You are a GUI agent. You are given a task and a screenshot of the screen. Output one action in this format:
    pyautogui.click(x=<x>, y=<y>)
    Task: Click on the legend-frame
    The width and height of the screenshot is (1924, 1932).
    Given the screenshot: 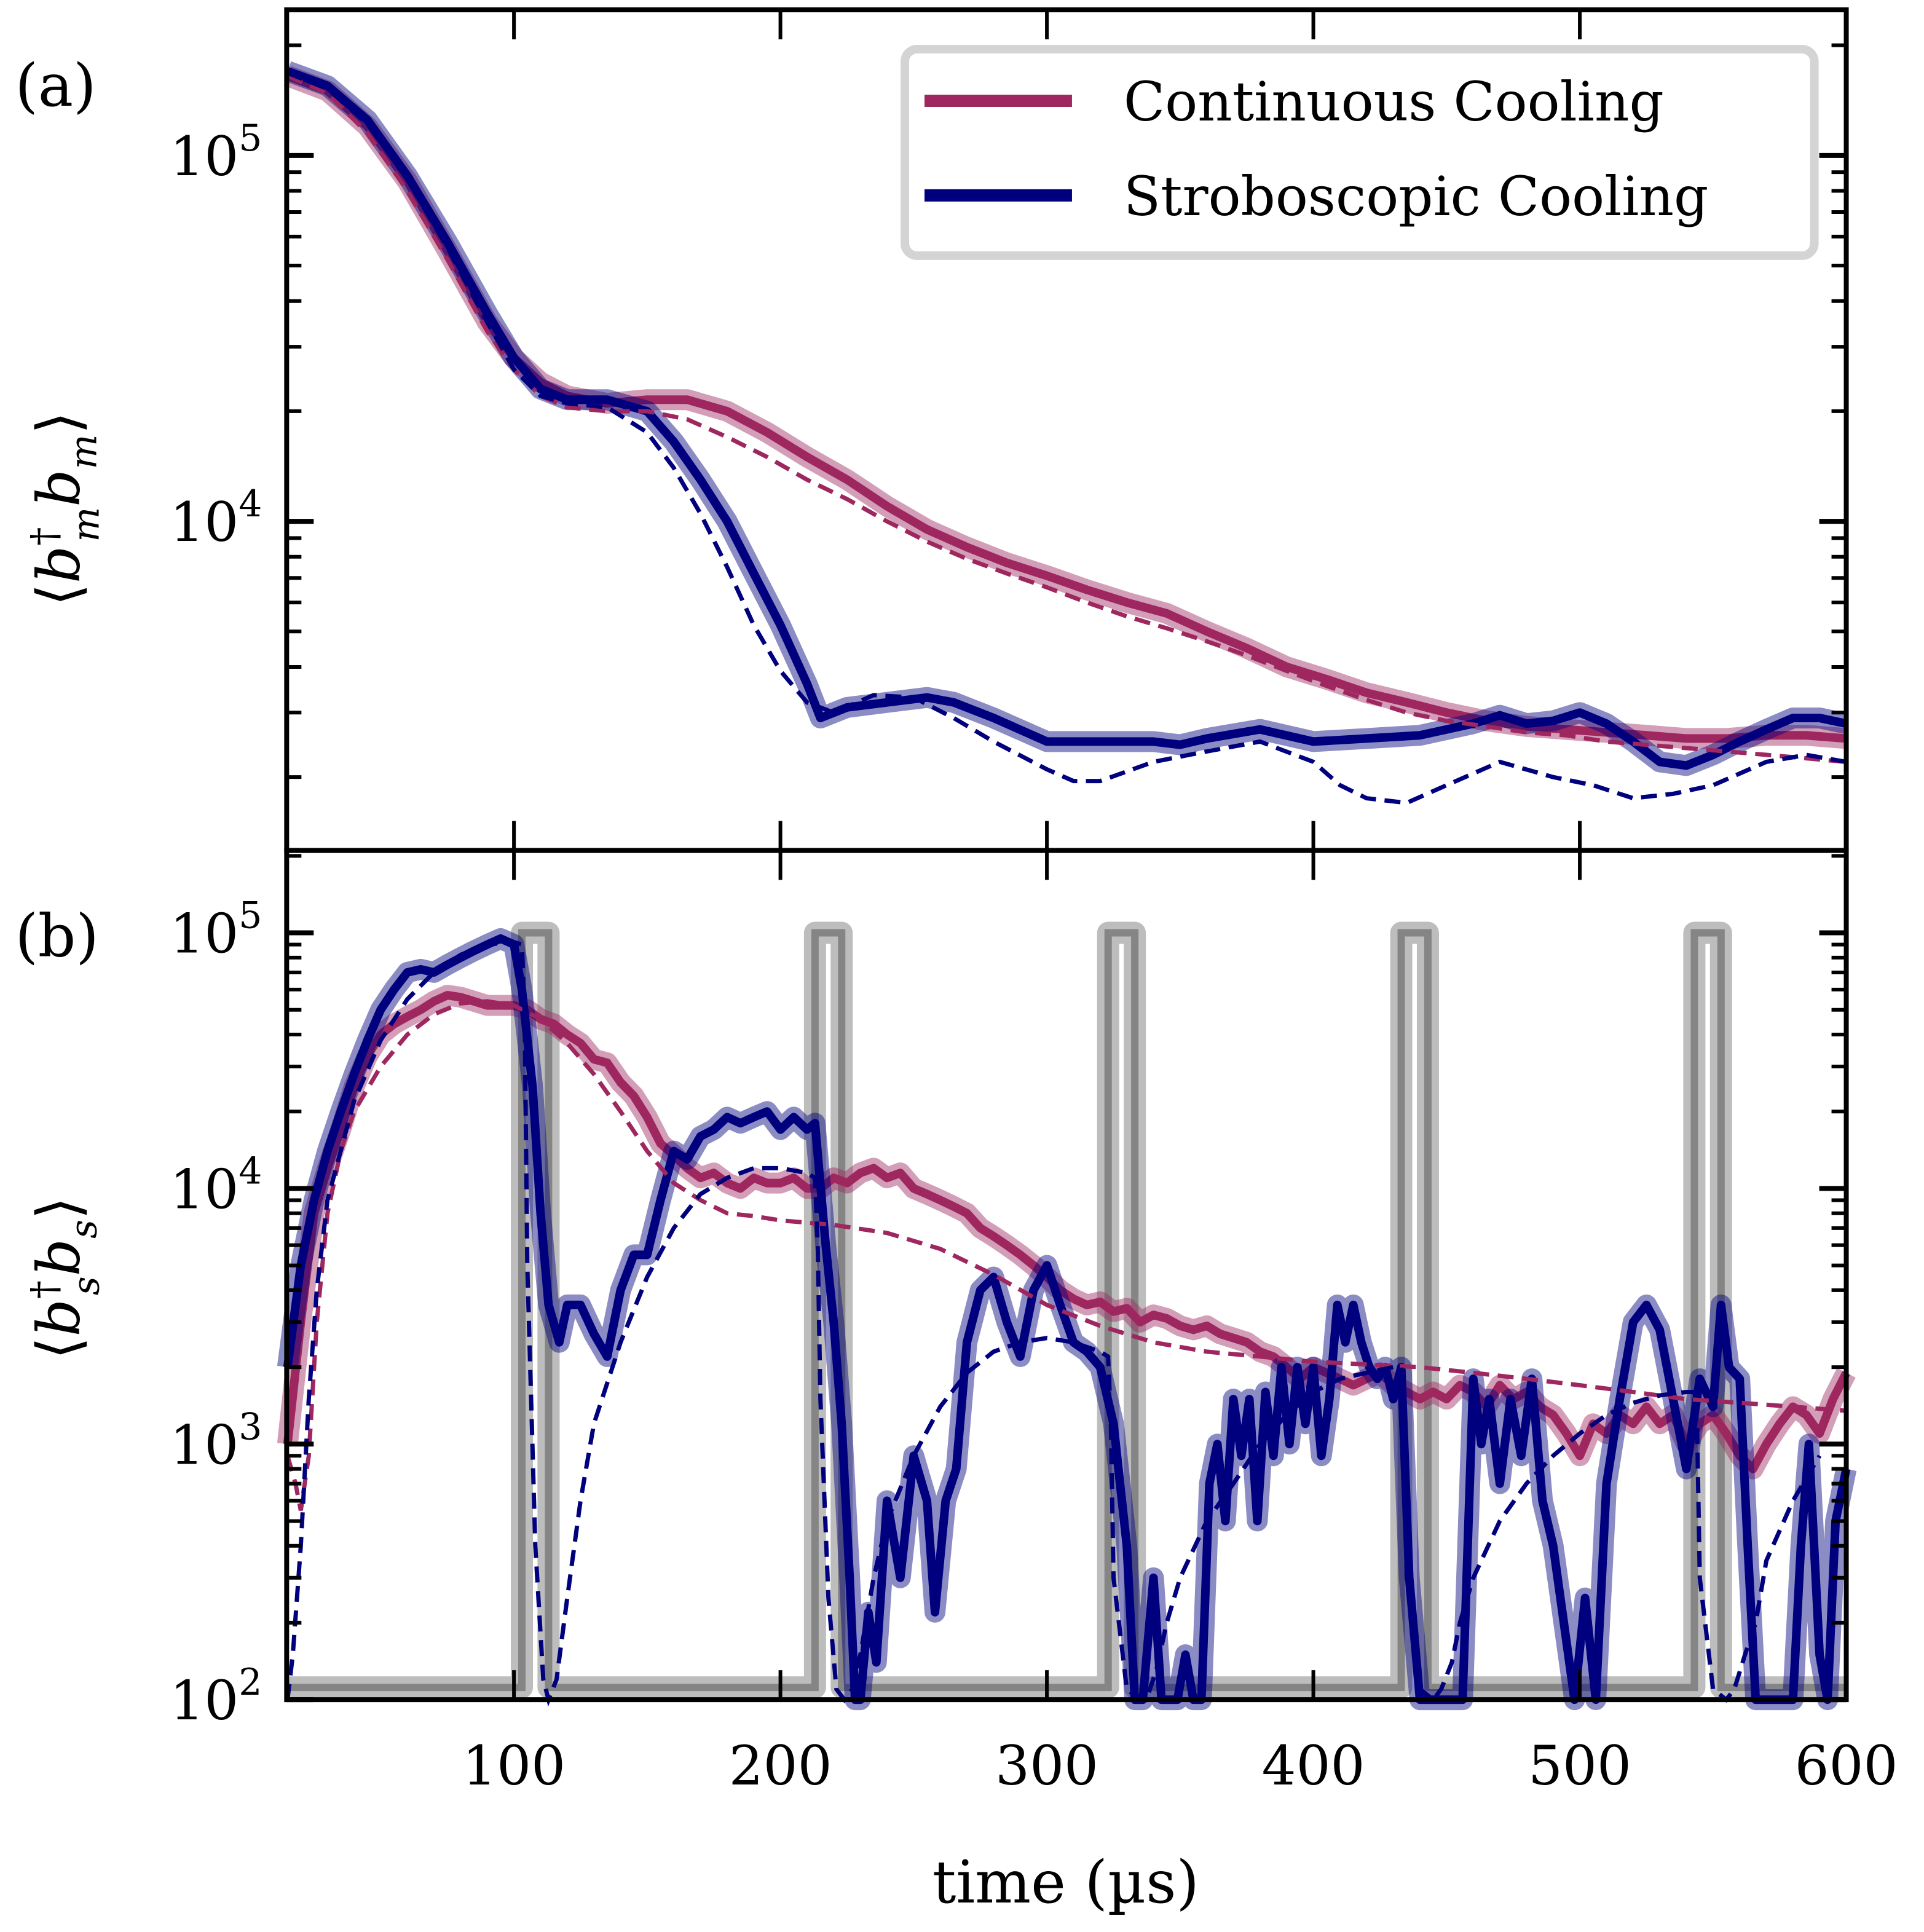 What is the action you would take?
    pyautogui.click(x=1360, y=152)
    